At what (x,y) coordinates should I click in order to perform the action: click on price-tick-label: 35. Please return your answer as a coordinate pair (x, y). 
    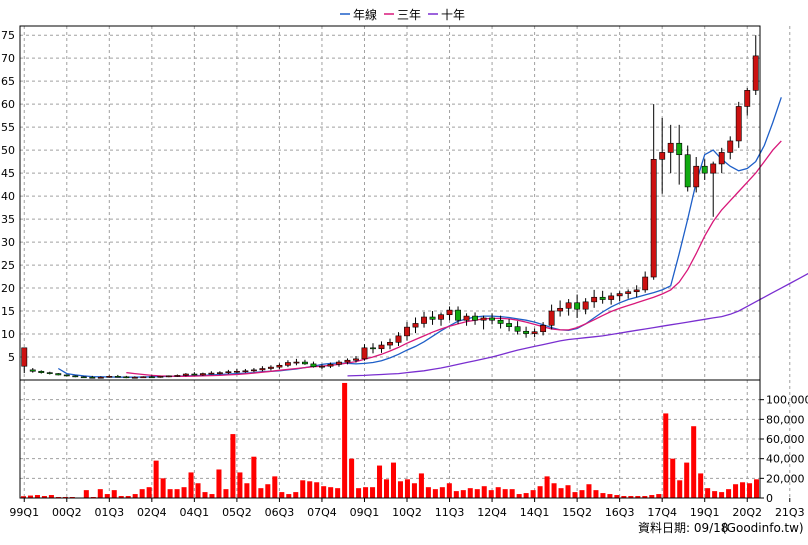
    Looking at the image, I should click on (8, 219).